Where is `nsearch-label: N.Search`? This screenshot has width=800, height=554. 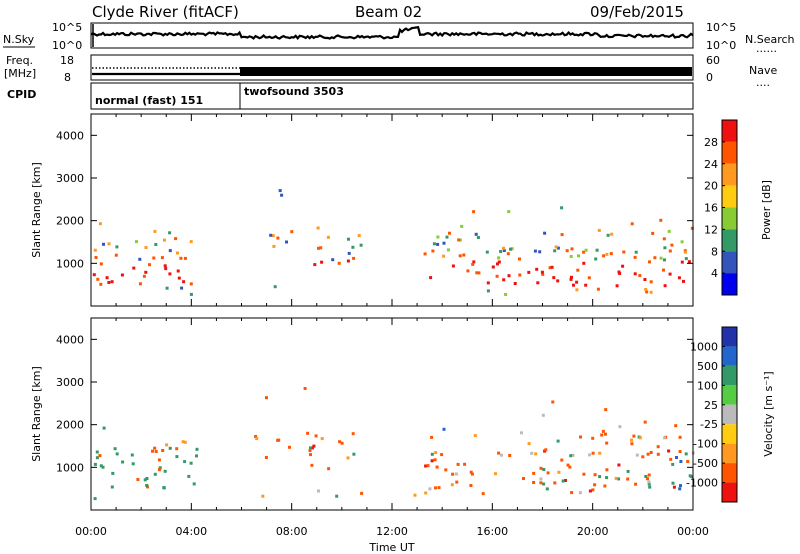 nsearch-label: N.Search is located at coordinates (770, 39).